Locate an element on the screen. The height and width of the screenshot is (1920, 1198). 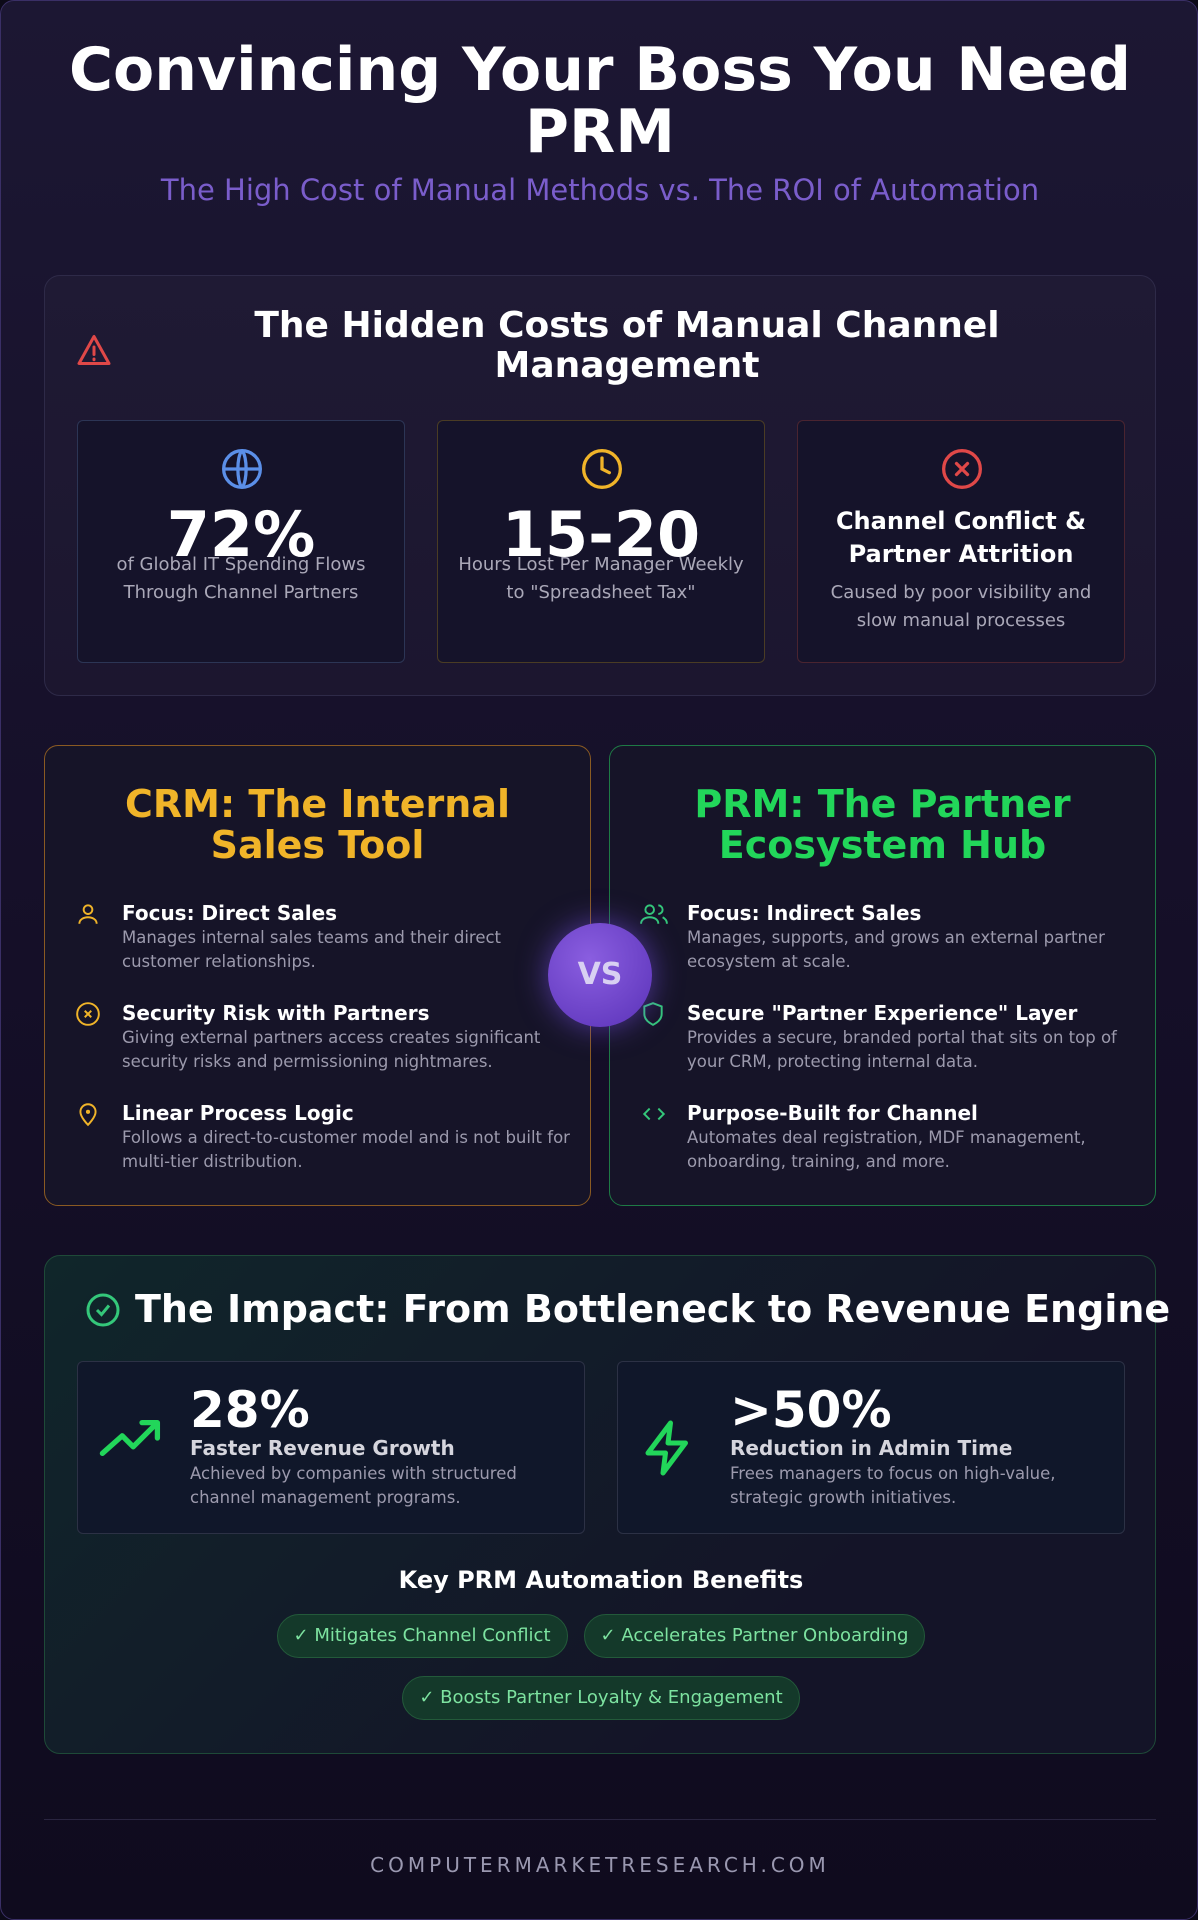
check-icon is located at coordinates (103, 1310).